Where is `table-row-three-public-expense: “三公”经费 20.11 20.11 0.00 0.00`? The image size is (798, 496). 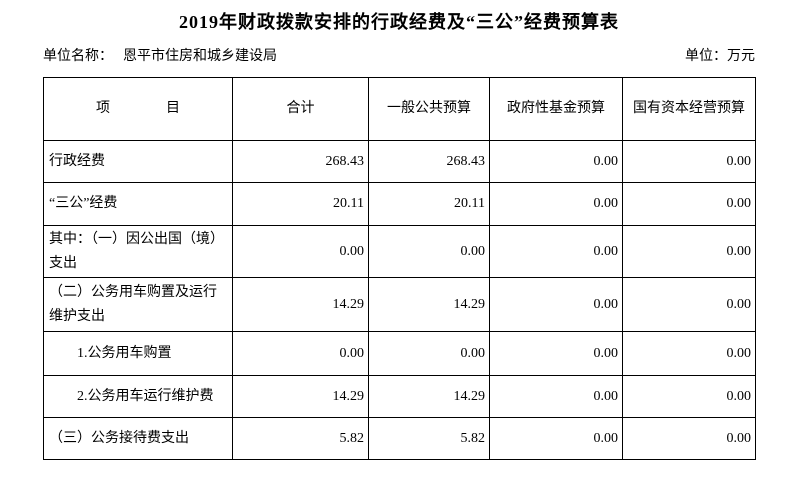
table-row-three-public-expense: “三公”经费 20.11 20.11 0.00 0.00 is located at coordinates (399, 204).